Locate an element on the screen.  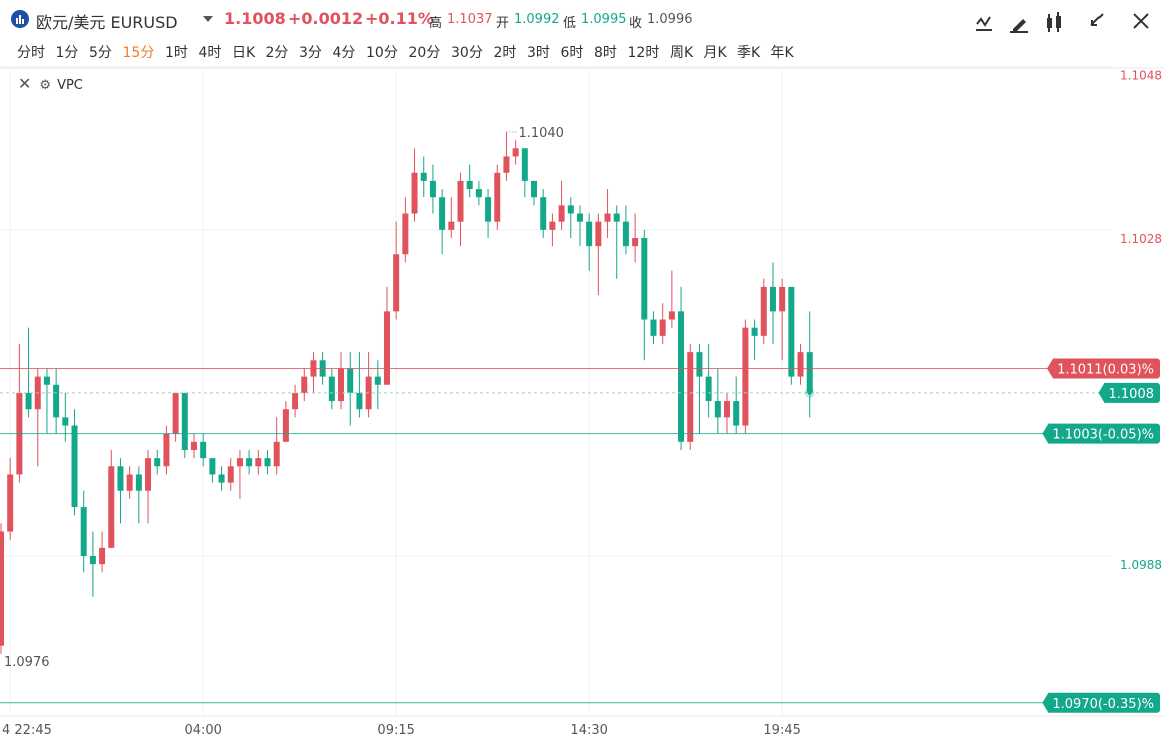
timeframe-tab: 2时 is located at coordinates (505, 53).